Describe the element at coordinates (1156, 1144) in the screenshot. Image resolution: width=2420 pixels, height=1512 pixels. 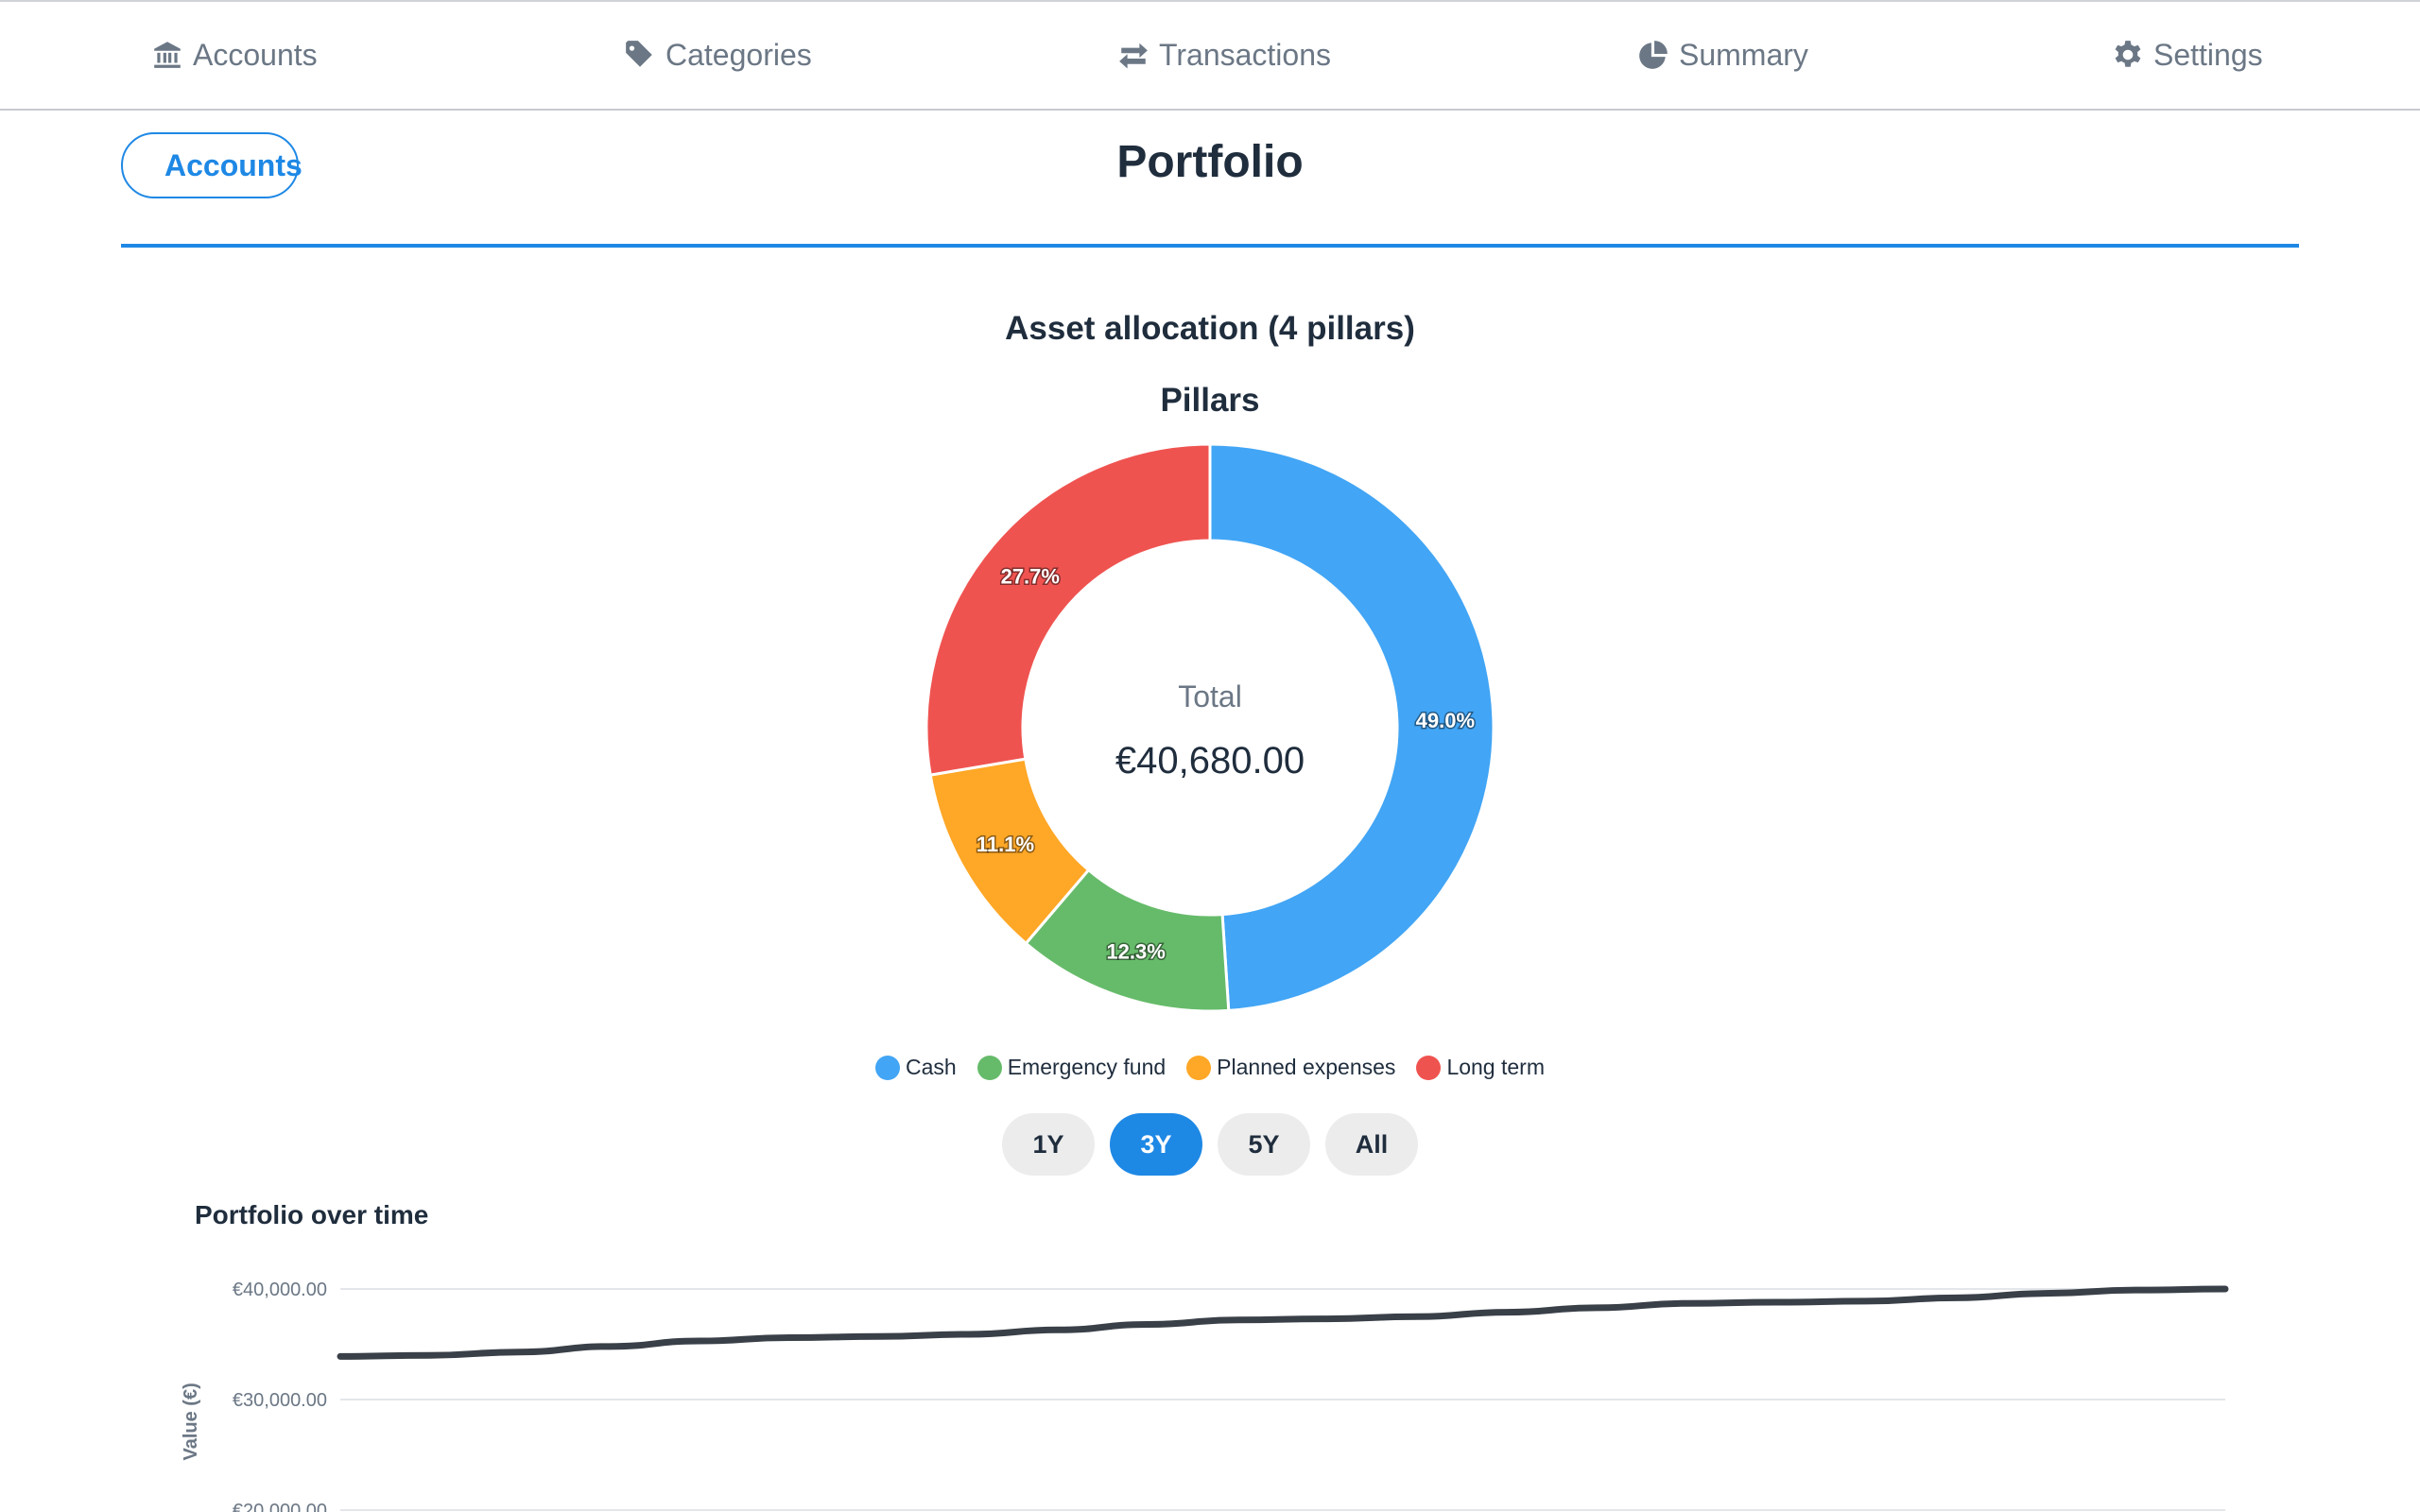
I see `range-button-3y: 3Y` at that location.